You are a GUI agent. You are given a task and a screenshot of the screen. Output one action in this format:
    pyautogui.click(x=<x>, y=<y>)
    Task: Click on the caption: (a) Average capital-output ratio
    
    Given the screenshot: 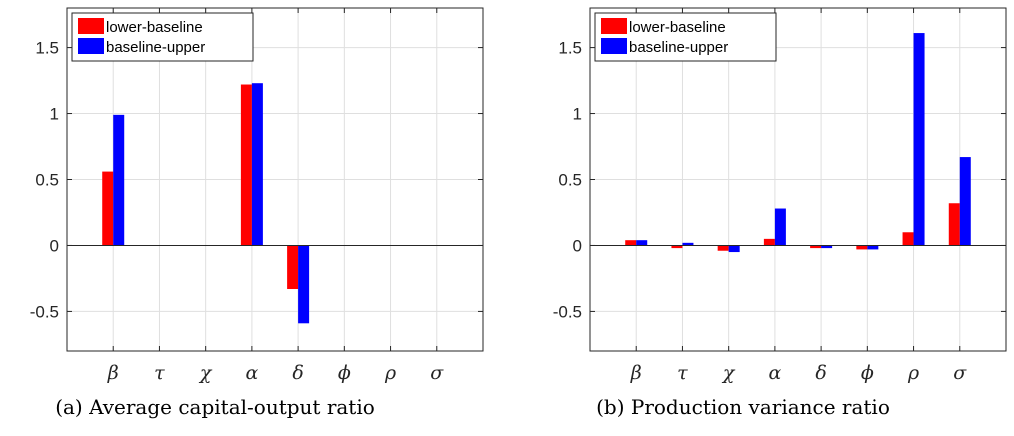 What is the action you would take?
    pyautogui.click(x=215, y=407)
    